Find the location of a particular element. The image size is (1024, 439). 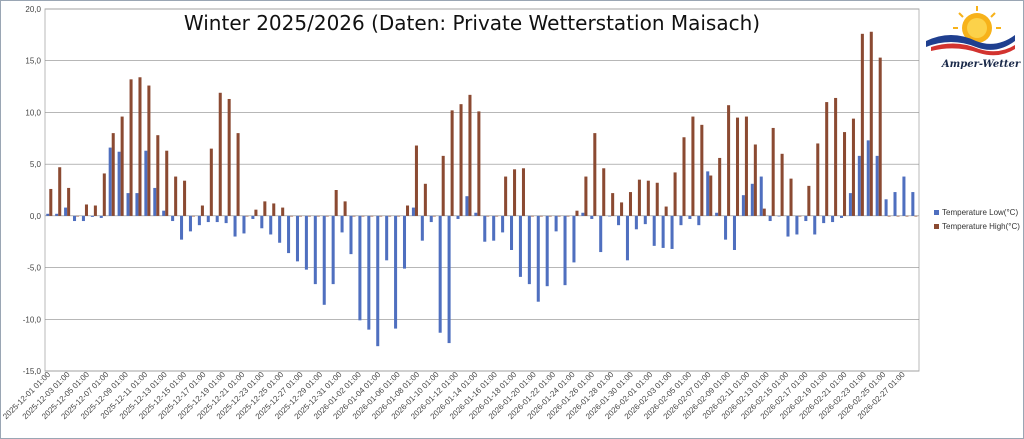

y-tick-label: 15,0 is located at coordinates (33, 61).